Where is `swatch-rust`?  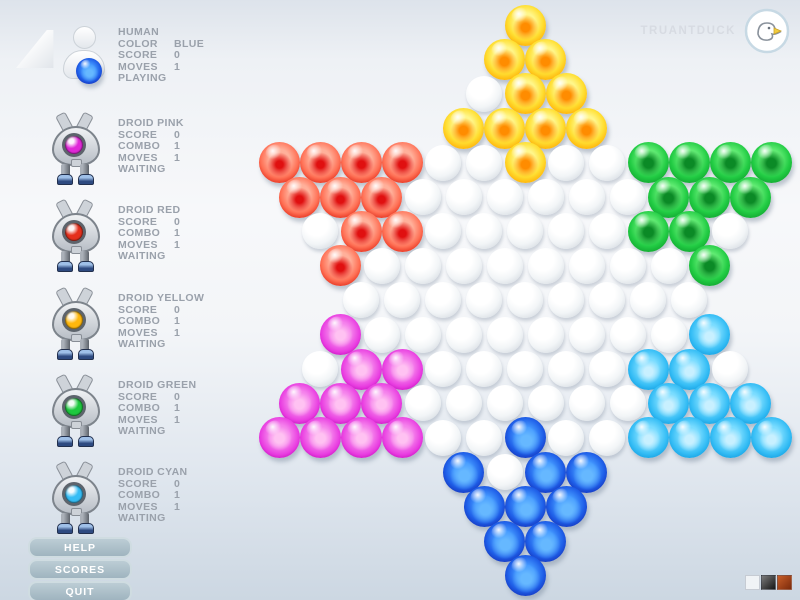
swatch-rust is located at coordinates (784, 582).